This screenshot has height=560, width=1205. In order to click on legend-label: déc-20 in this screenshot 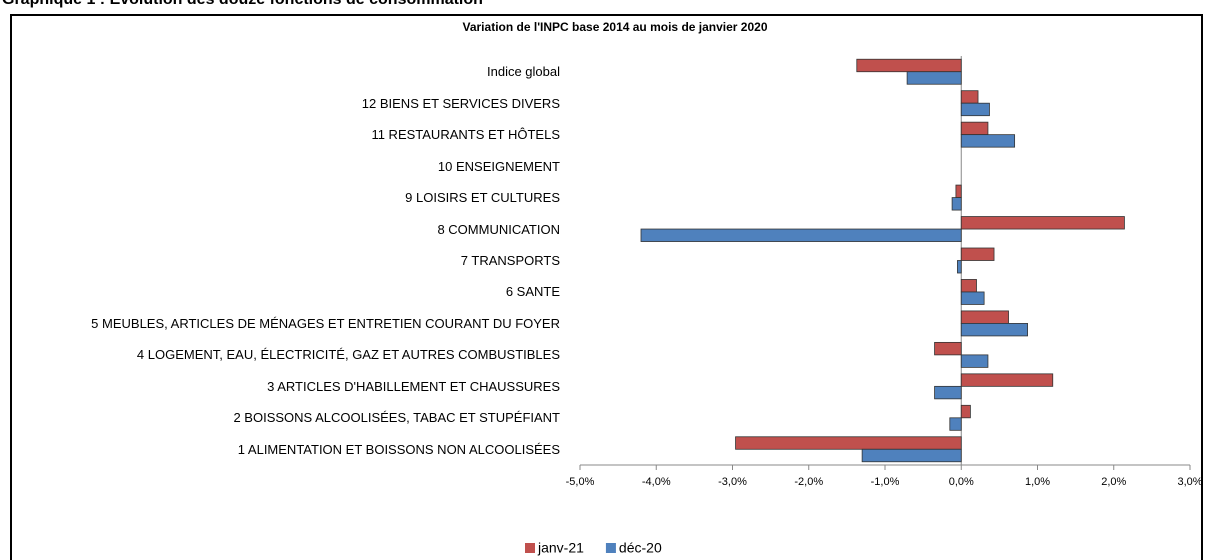, I will do `click(640, 548)`.